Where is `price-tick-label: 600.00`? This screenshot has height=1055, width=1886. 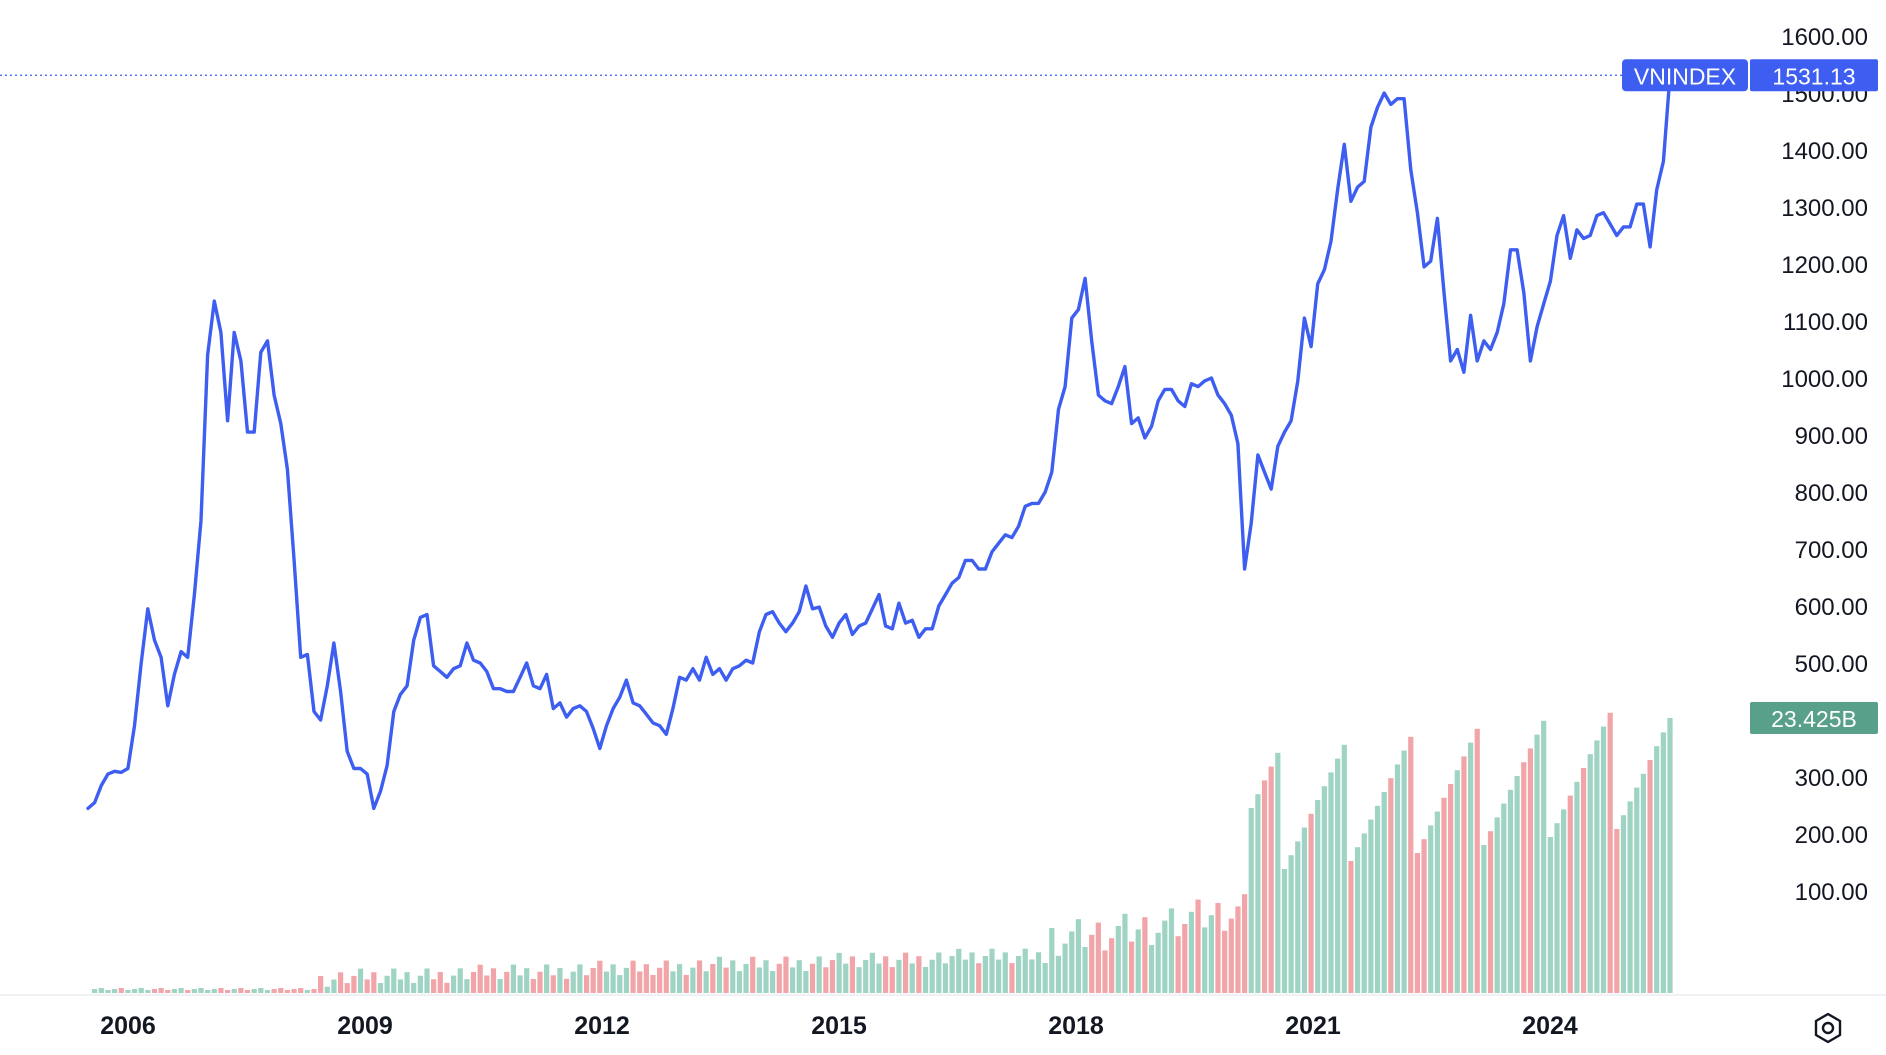
price-tick-label: 600.00 is located at coordinates (1831, 607).